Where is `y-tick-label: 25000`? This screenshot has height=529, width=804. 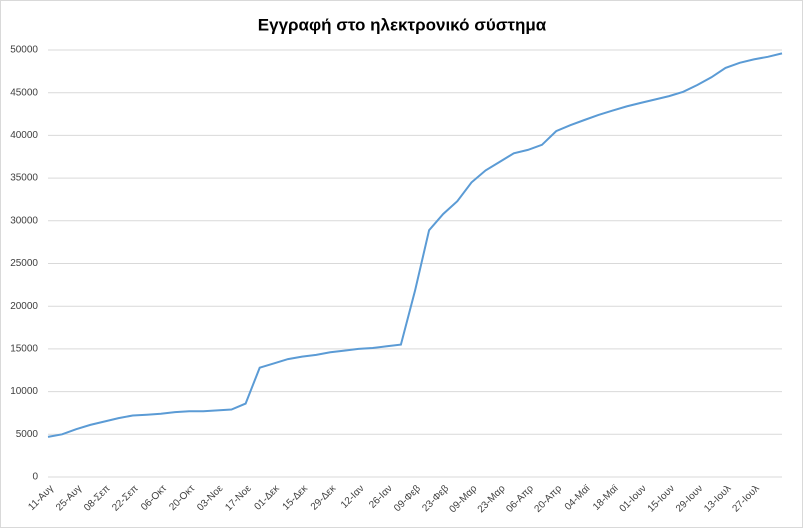
y-tick-label: 25000 is located at coordinates (24, 263).